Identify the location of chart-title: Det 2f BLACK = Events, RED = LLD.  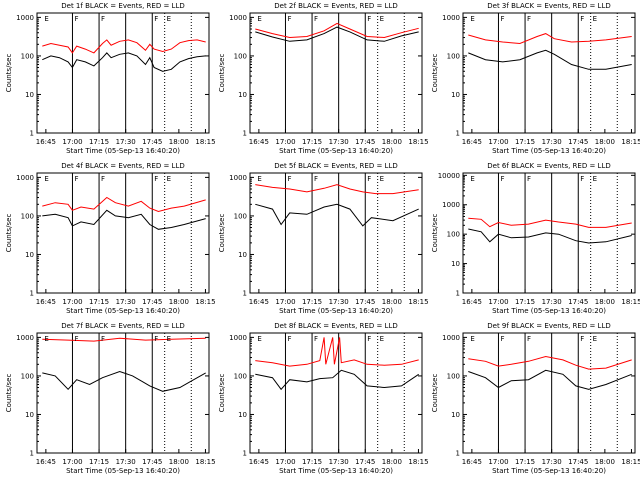
(335, 6).